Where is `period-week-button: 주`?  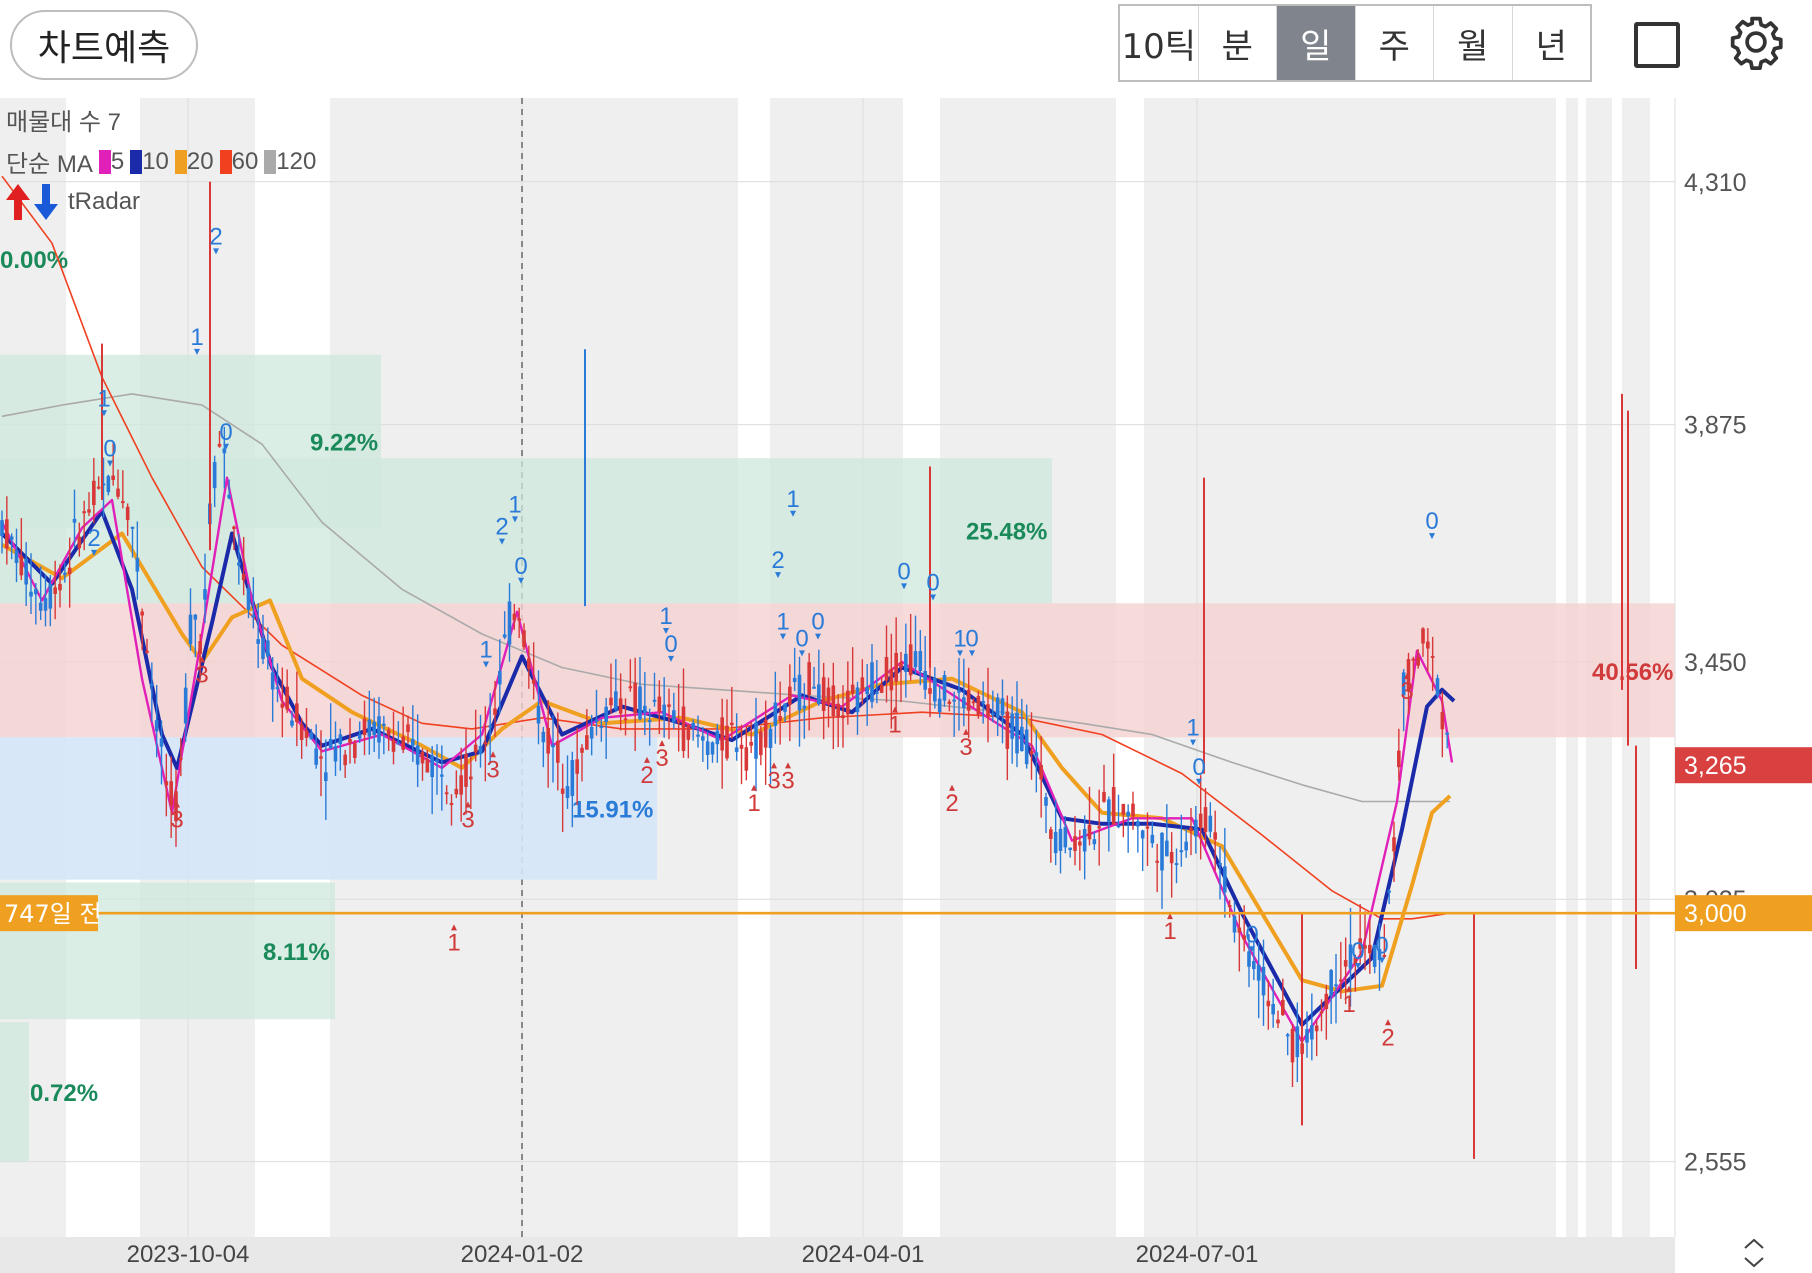
period-week-button: 주 is located at coordinates (1395, 43).